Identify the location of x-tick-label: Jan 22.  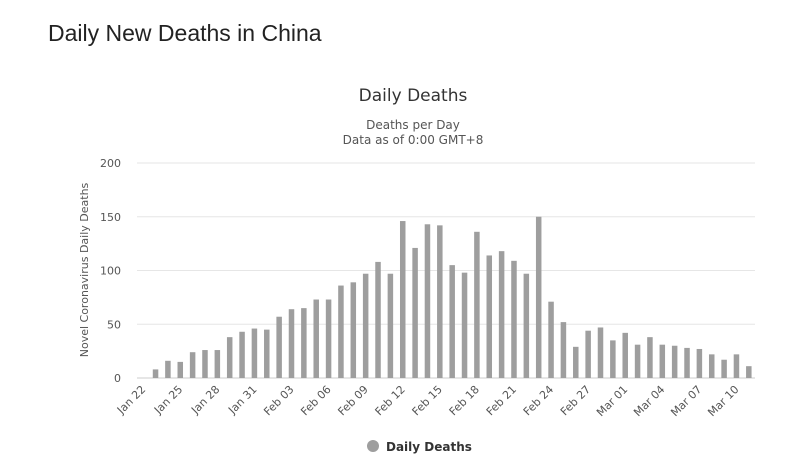
(131, 400).